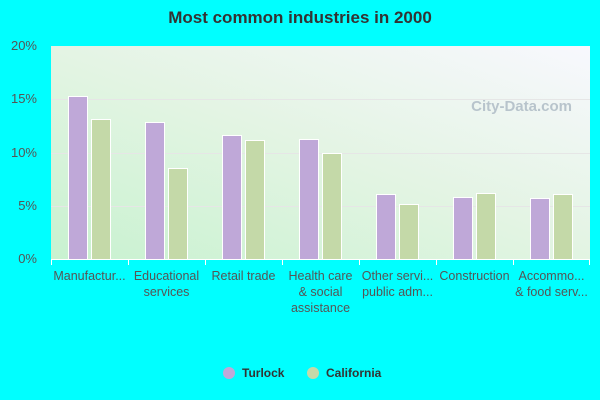  What do you see at coordinates (521, 106) in the screenshot?
I see `watermark: City-Data.com` at bounding box center [521, 106].